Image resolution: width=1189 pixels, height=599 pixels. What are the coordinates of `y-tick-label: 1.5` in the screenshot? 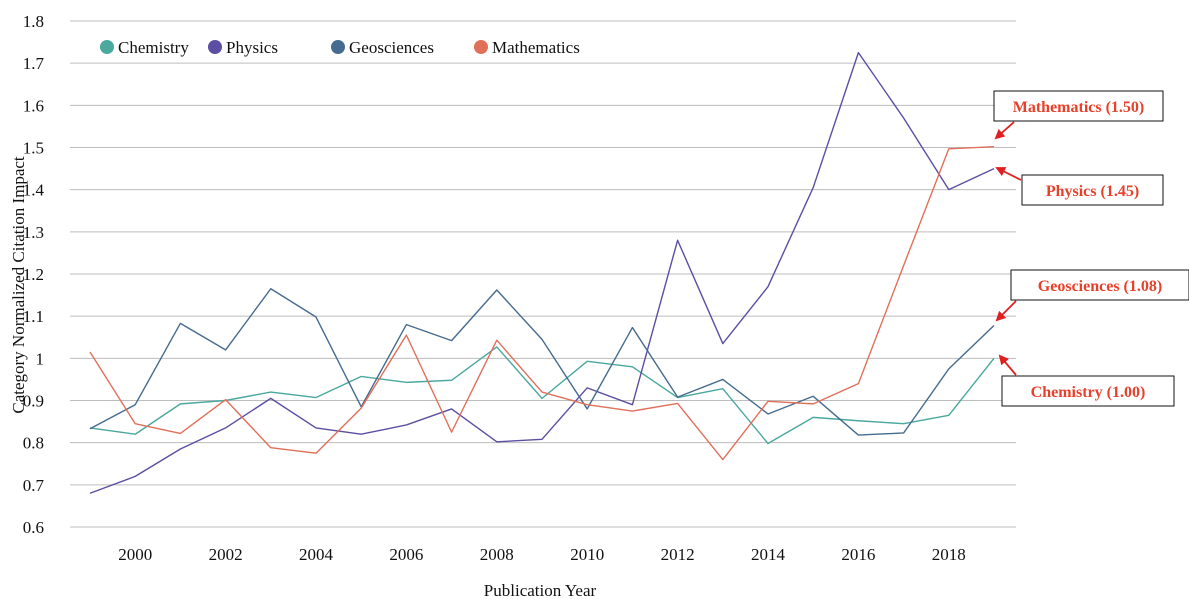 It's located at (33, 148).